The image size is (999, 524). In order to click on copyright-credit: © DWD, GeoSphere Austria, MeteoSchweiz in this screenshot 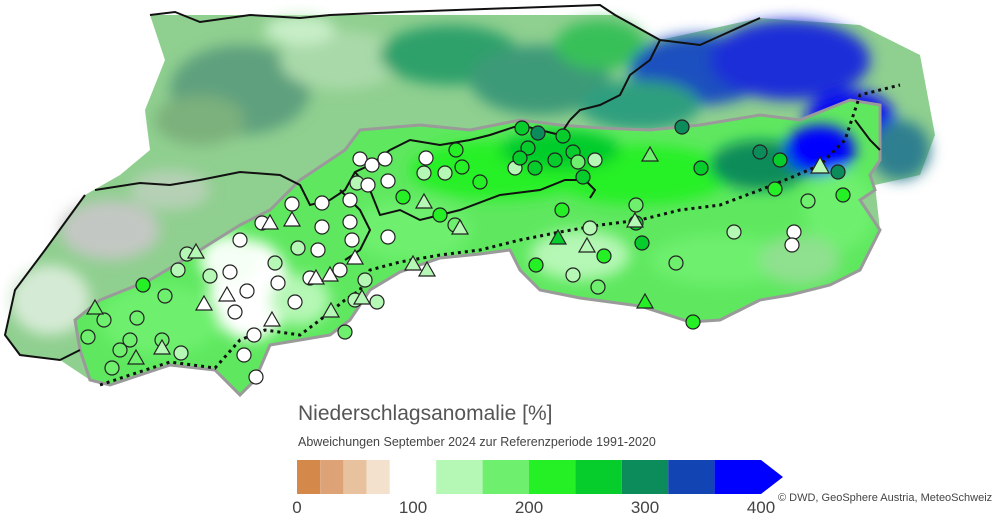, I will do `click(885, 498)`.